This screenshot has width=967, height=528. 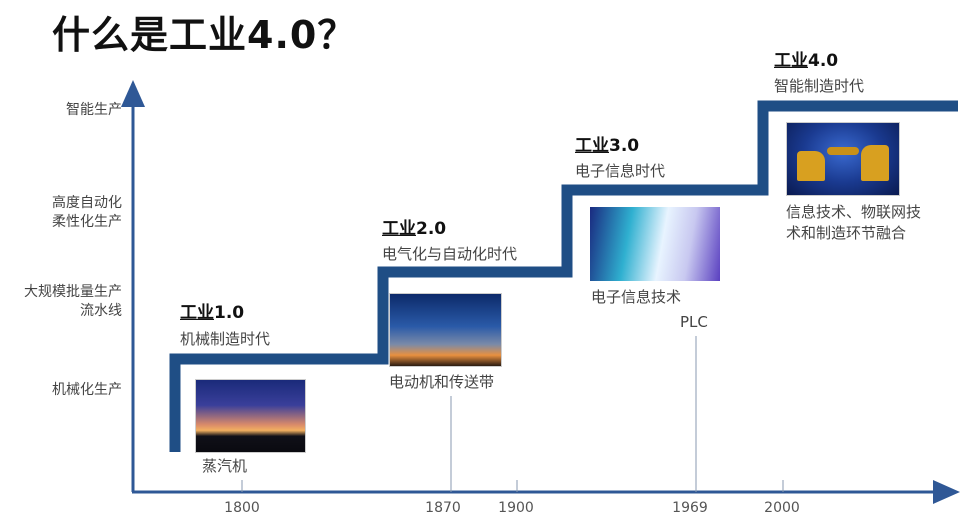 What do you see at coordinates (607, 146) in the screenshot?
I see `era-3-heading: 工业3.0` at bounding box center [607, 146].